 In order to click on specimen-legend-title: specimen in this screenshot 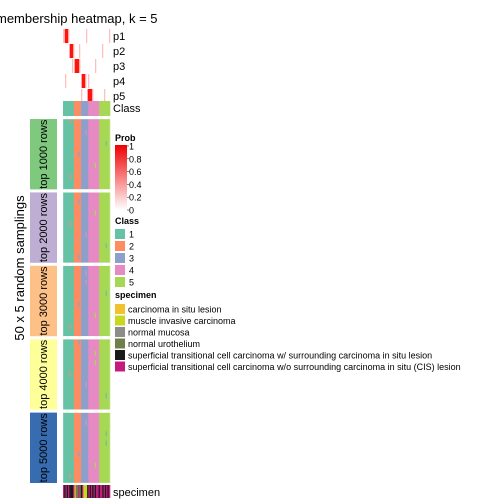, I will do `click(136, 295)`.